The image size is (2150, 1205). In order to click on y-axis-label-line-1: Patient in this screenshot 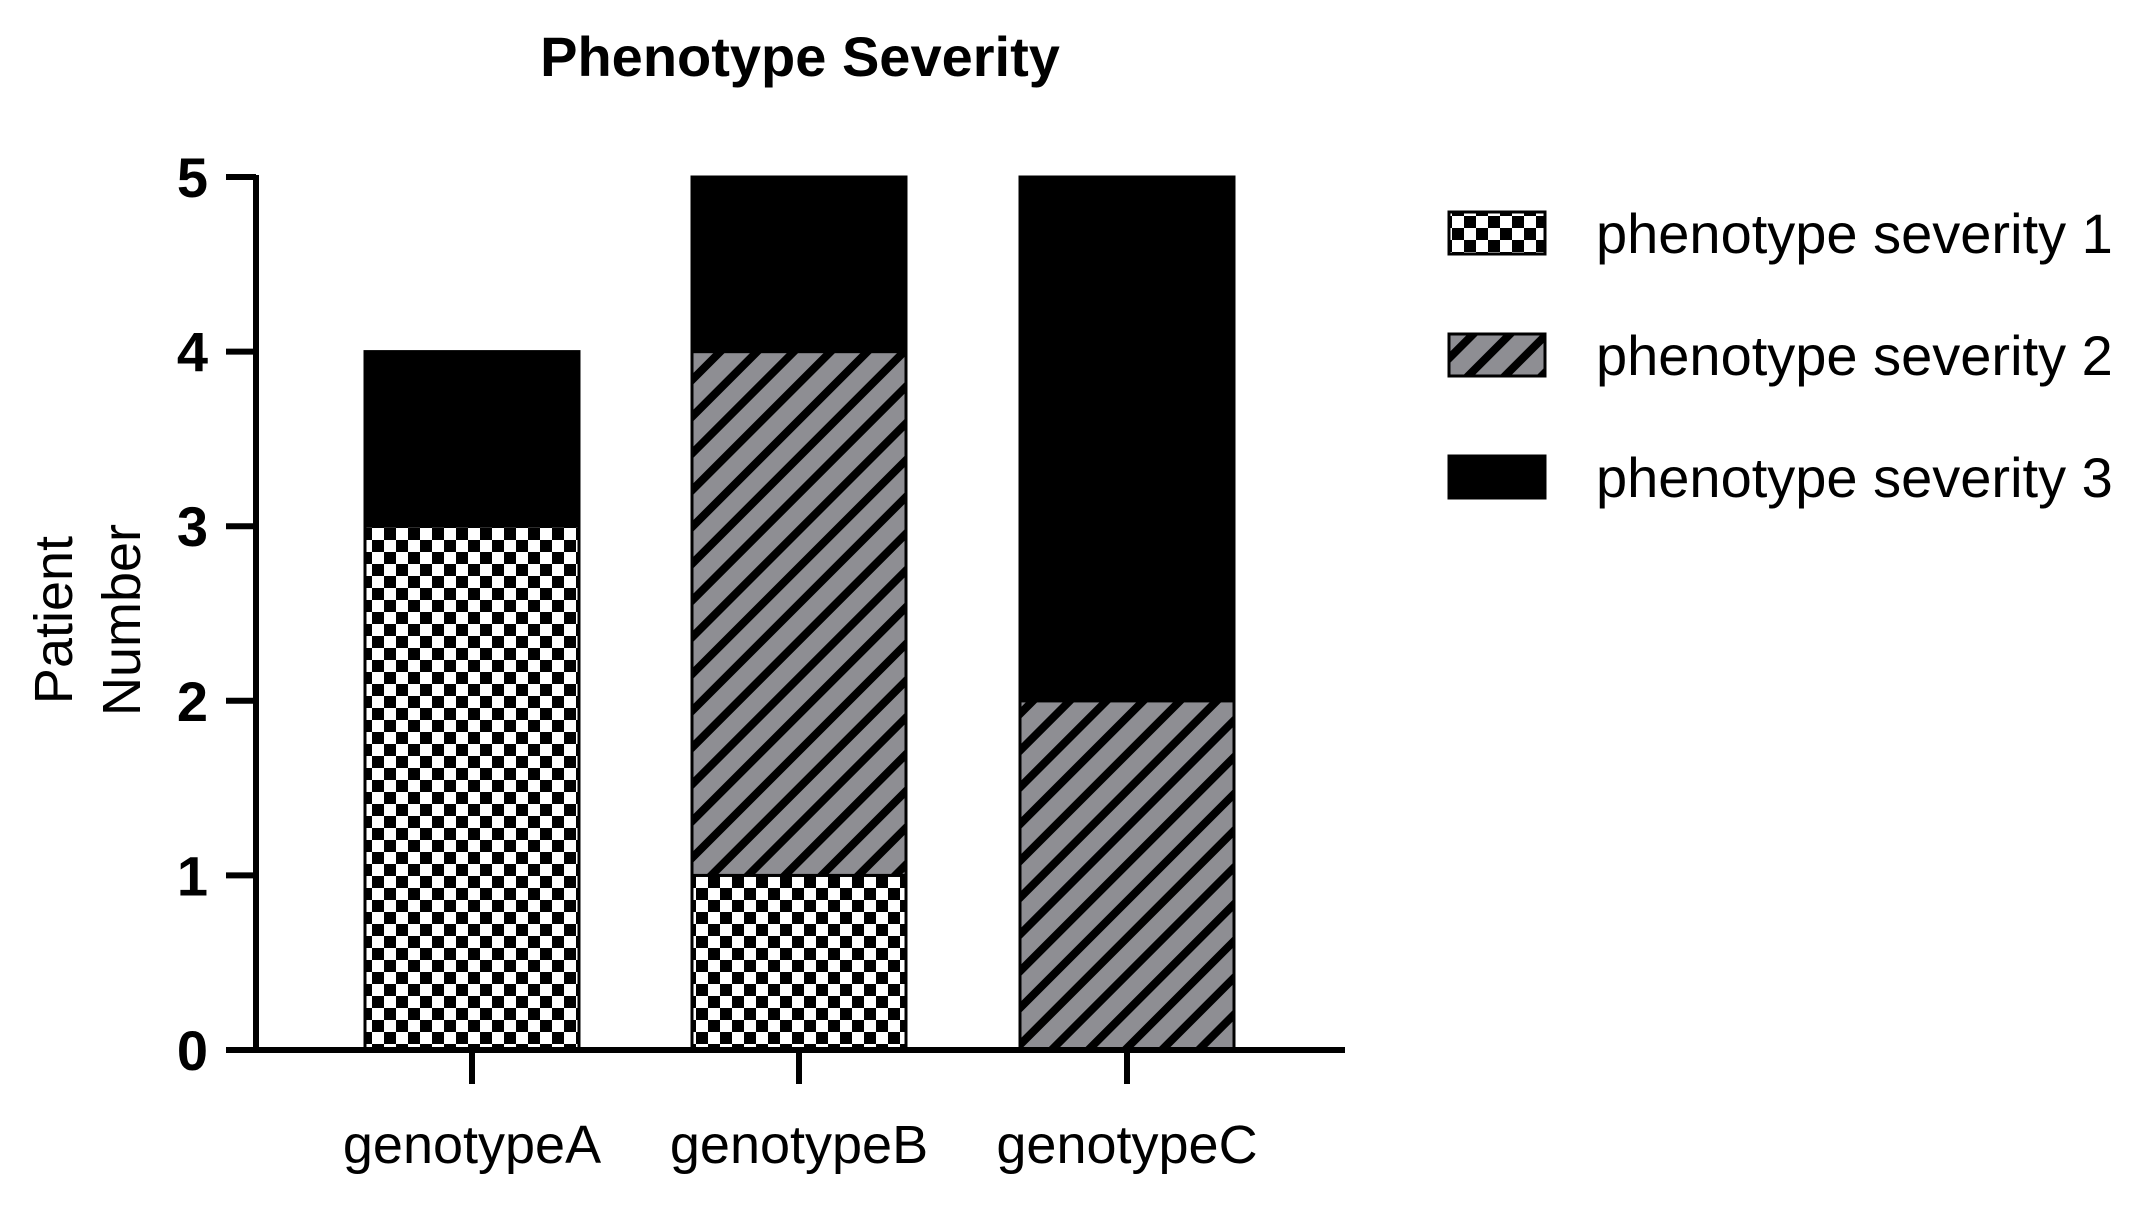, I will do `click(54, 620)`.